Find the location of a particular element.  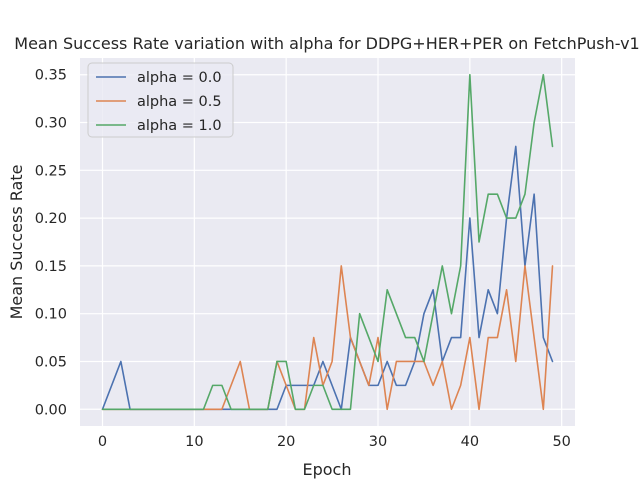

legend-label-0: alpha = 0.0 is located at coordinates (179, 78).